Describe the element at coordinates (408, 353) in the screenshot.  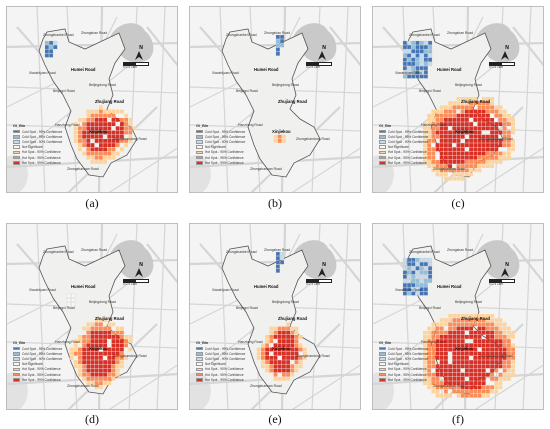
I see `legend-label: Cold Spot - 95% Confidence` at that location.